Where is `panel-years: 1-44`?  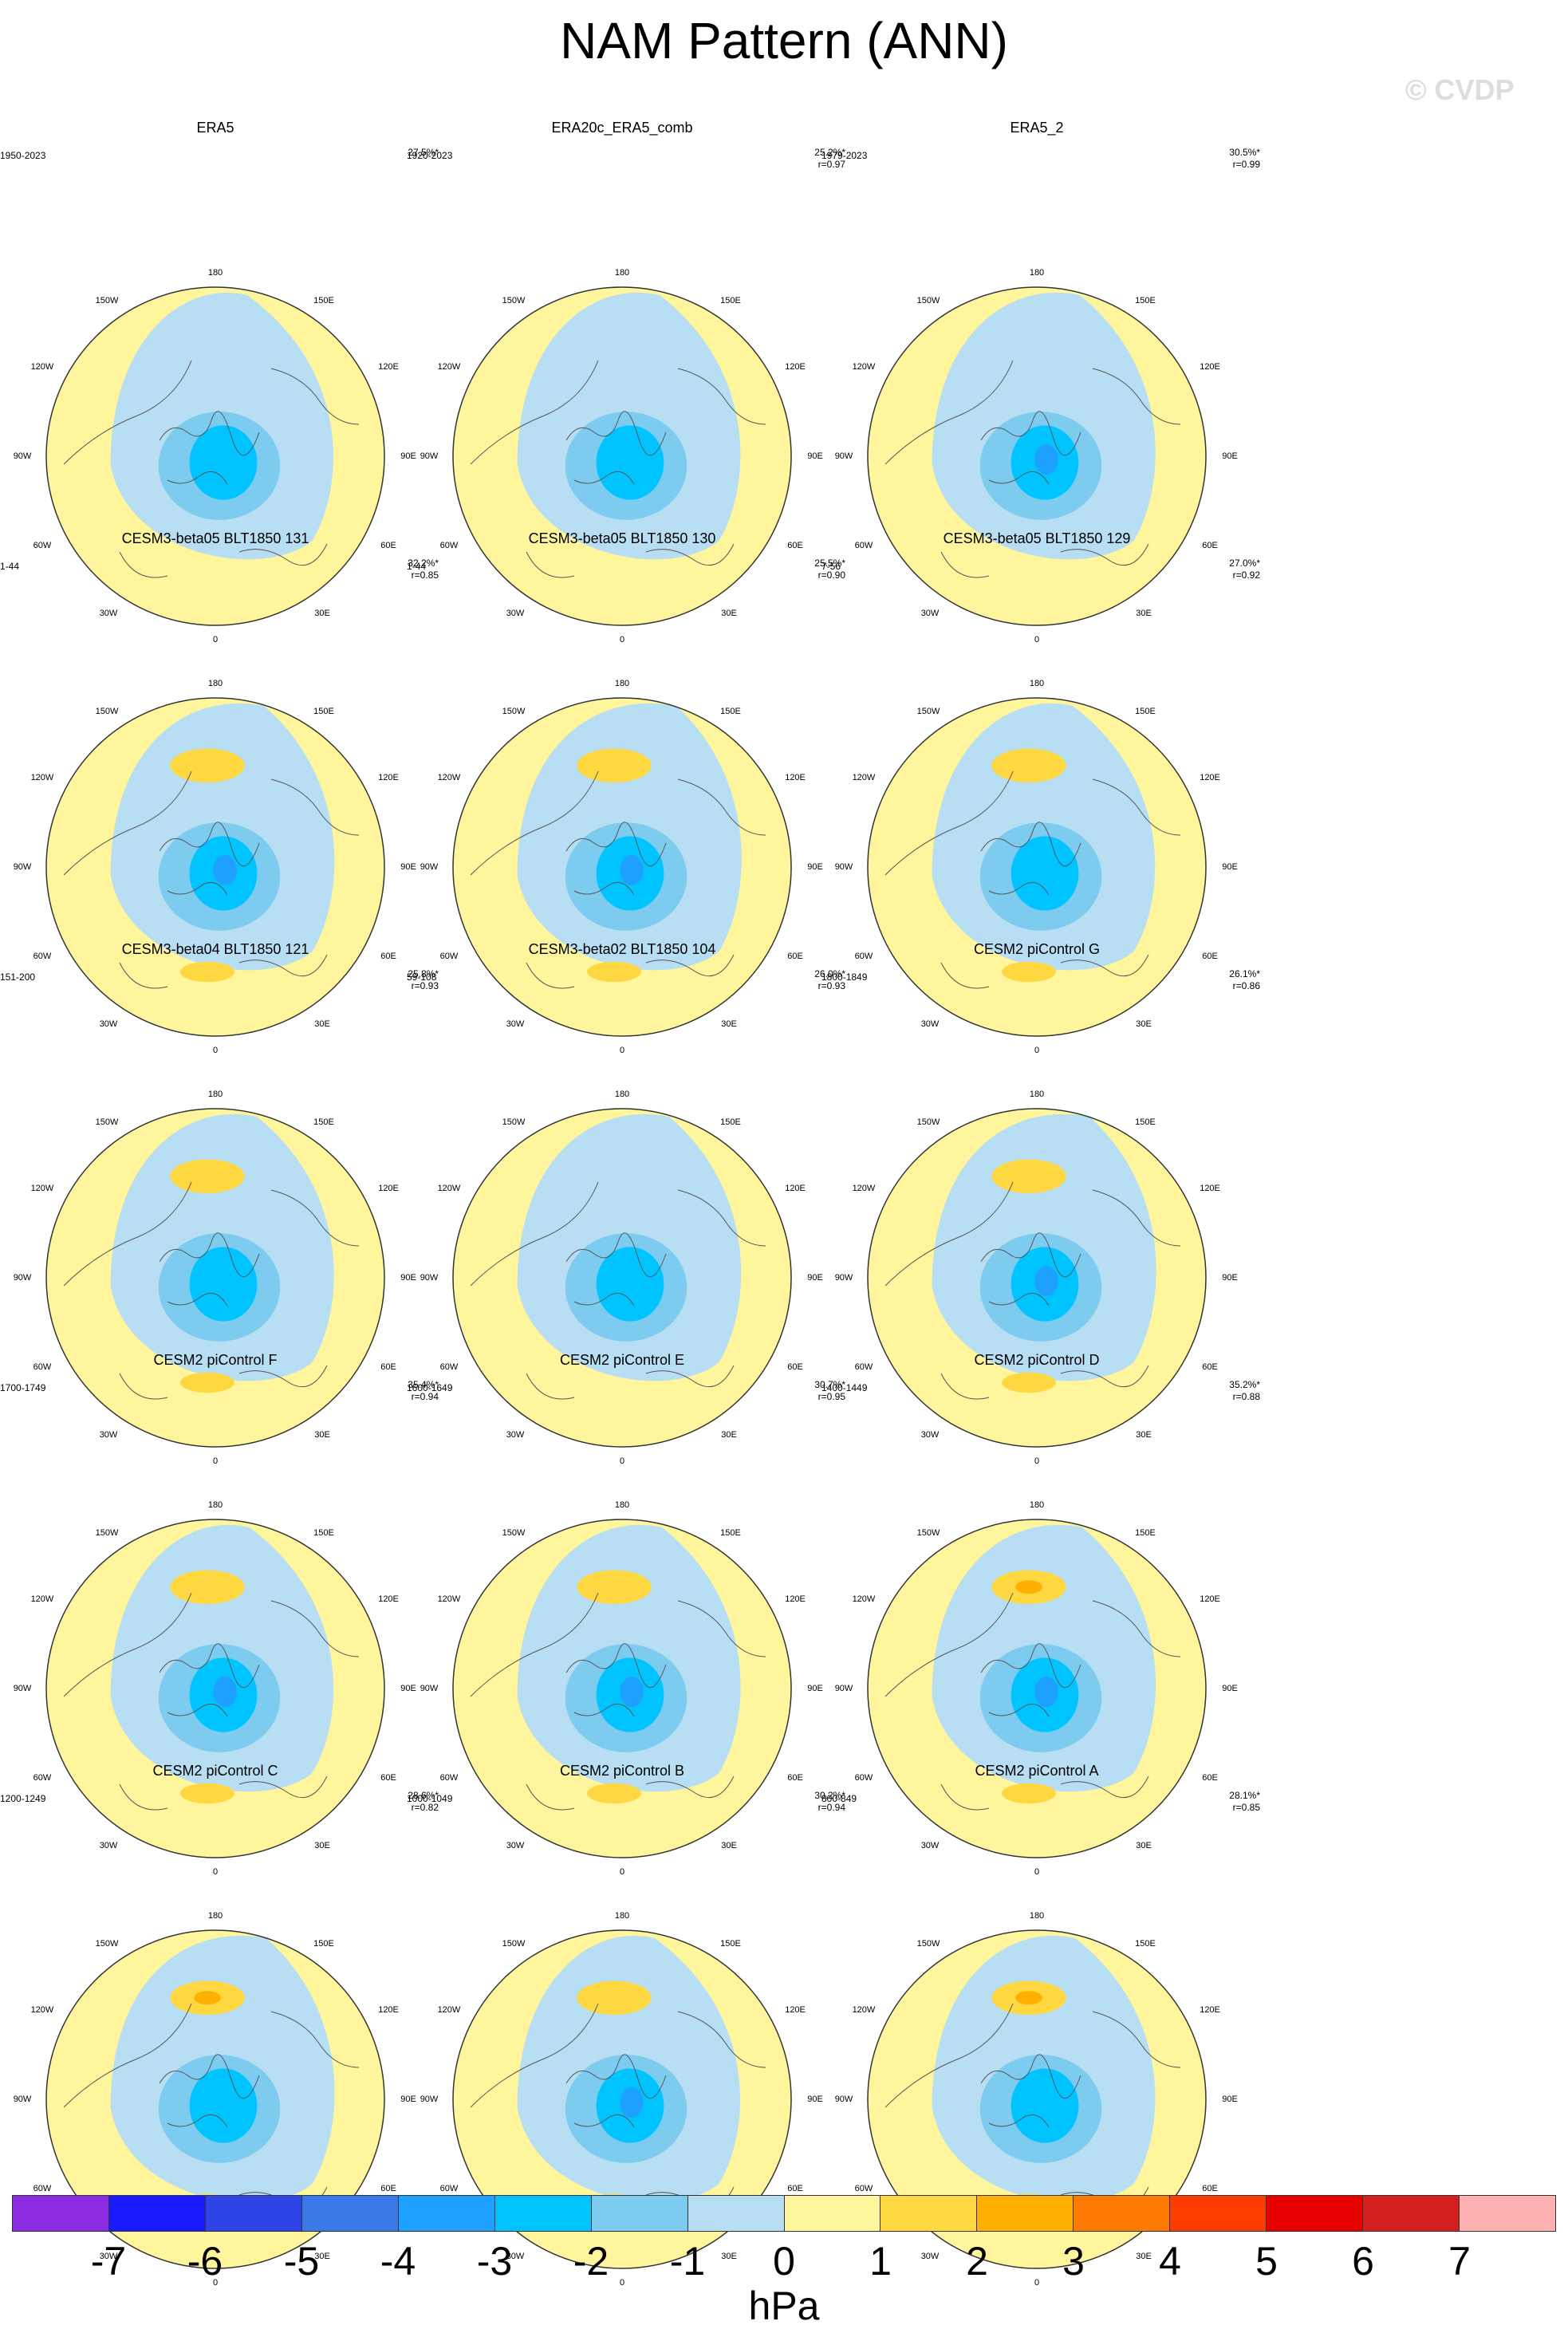 panel-years: 1-44 is located at coordinates (10, 566).